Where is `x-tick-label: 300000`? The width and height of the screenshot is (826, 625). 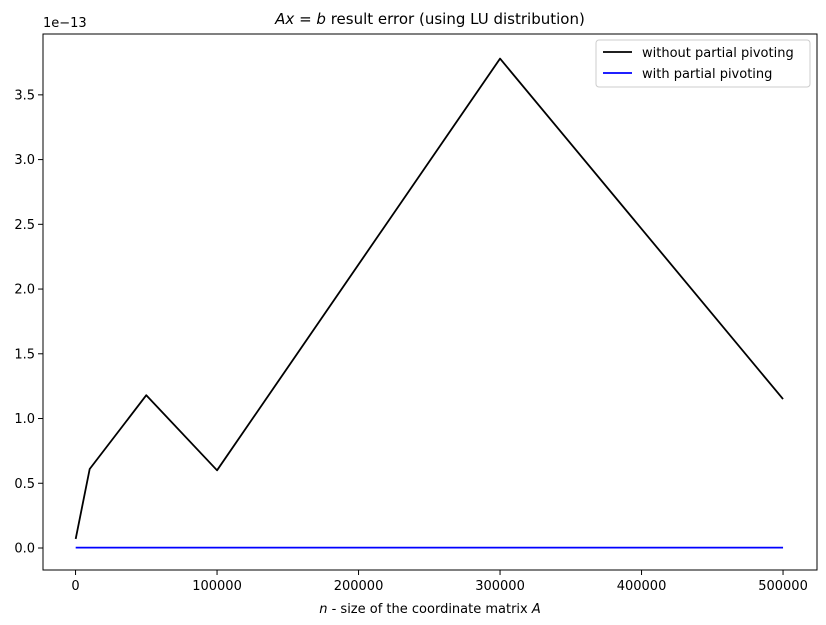
x-tick-label: 300000 is located at coordinates (500, 586).